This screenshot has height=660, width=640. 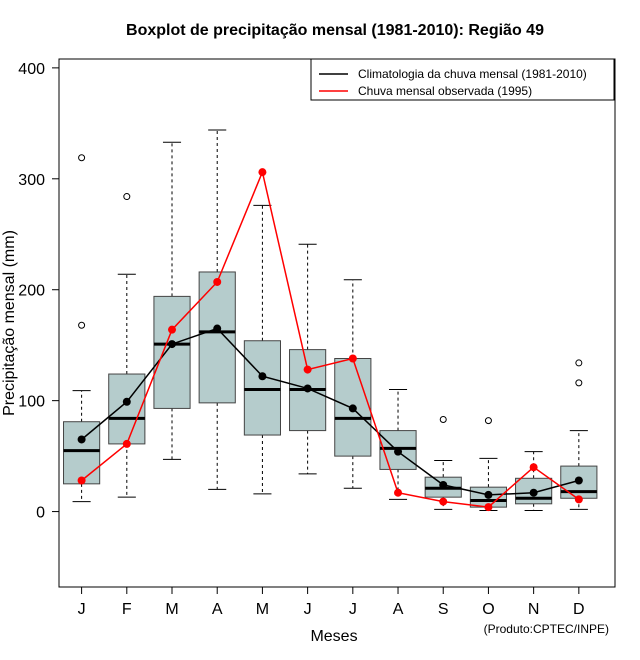 What do you see at coordinates (546, 629) in the screenshot?
I see `product-credit: (Produto:CPTEC/INPE)` at bounding box center [546, 629].